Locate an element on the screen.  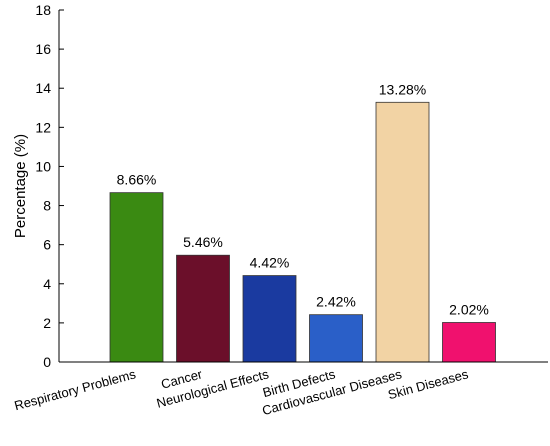
y-tick-label: 0 is located at coordinates (47, 362).